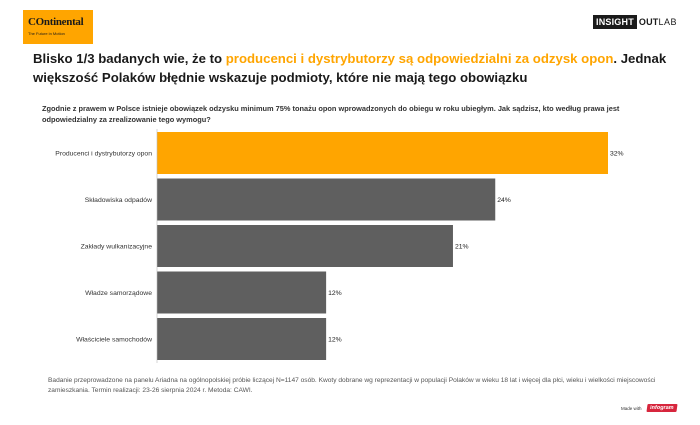  Describe the element at coordinates (615, 22) in the screenshot. I see `insight-logo-word: INSIGHT` at that location.